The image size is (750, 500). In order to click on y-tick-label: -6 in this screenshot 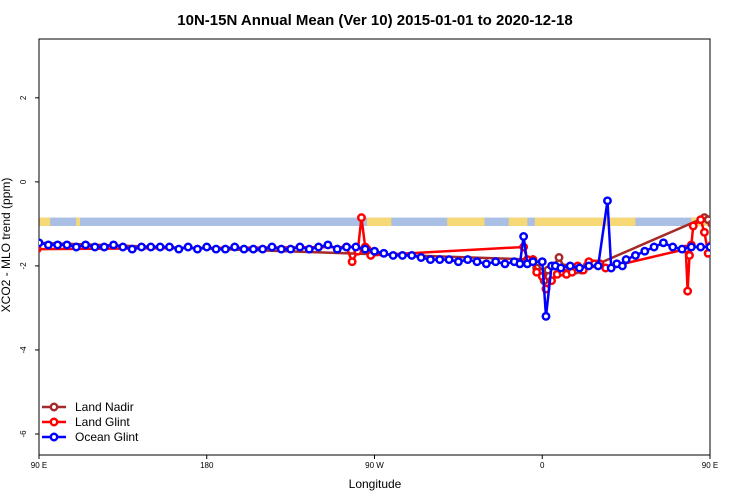, I will do `click(23, 434)`.